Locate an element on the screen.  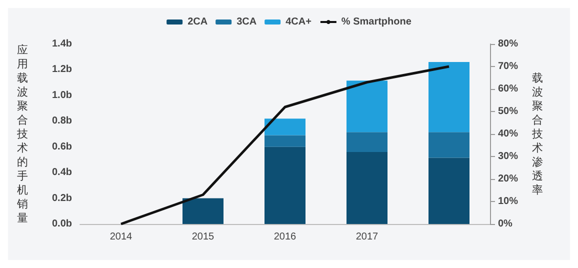
y-tick-label: 1.2b is located at coordinates (62, 70).